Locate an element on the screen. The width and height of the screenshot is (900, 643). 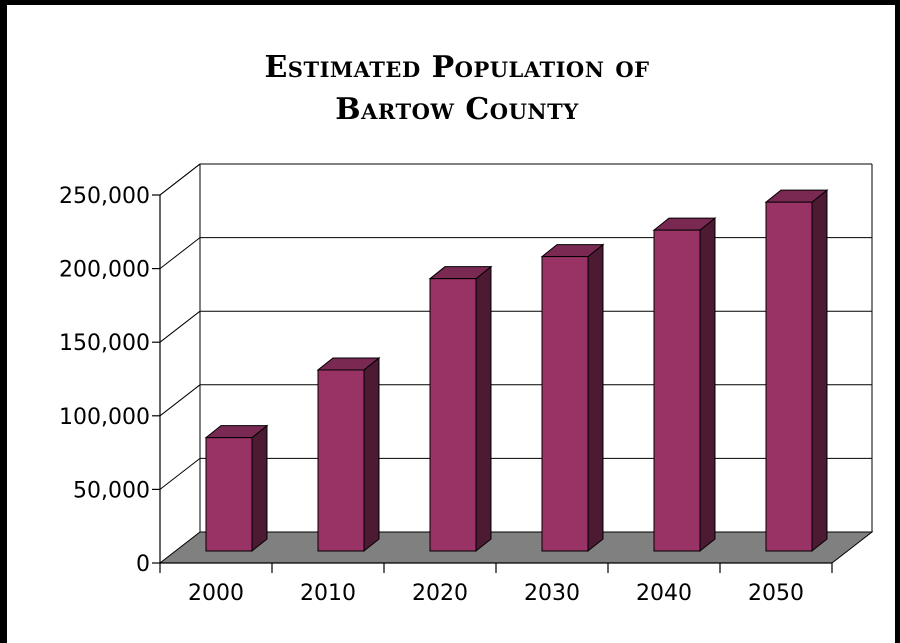
y-tick-label-2: 100,000 is located at coordinates (104, 417).